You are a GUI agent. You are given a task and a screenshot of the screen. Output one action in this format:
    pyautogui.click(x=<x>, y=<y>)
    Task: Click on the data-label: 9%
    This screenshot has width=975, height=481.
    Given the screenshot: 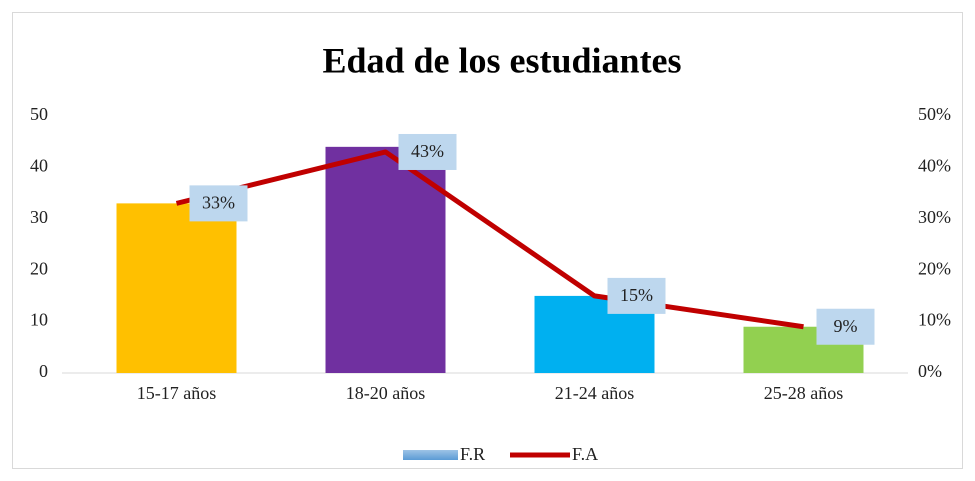 What is the action you would take?
    pyautogui.click(x=846, y=326)
    